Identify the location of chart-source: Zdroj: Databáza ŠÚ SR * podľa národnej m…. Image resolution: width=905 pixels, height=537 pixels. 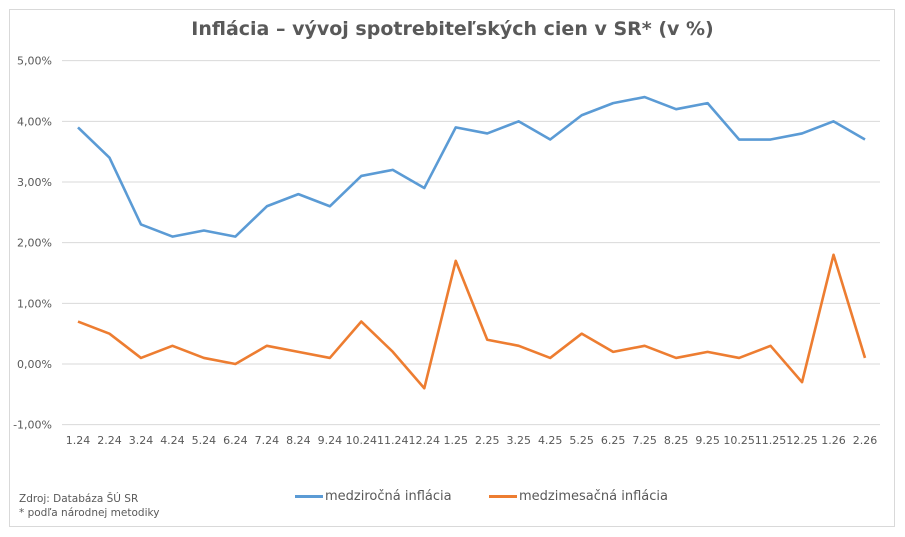
(89, 506).